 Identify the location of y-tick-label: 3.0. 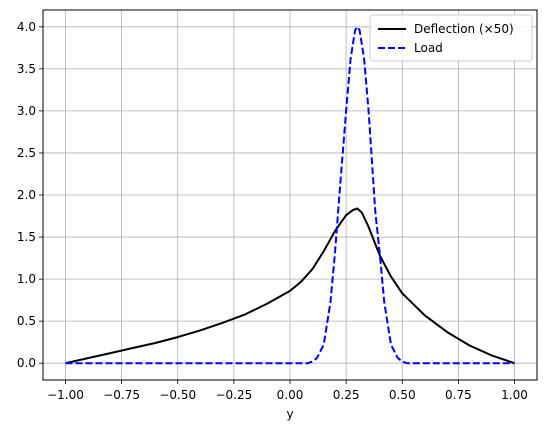
(26, 111).